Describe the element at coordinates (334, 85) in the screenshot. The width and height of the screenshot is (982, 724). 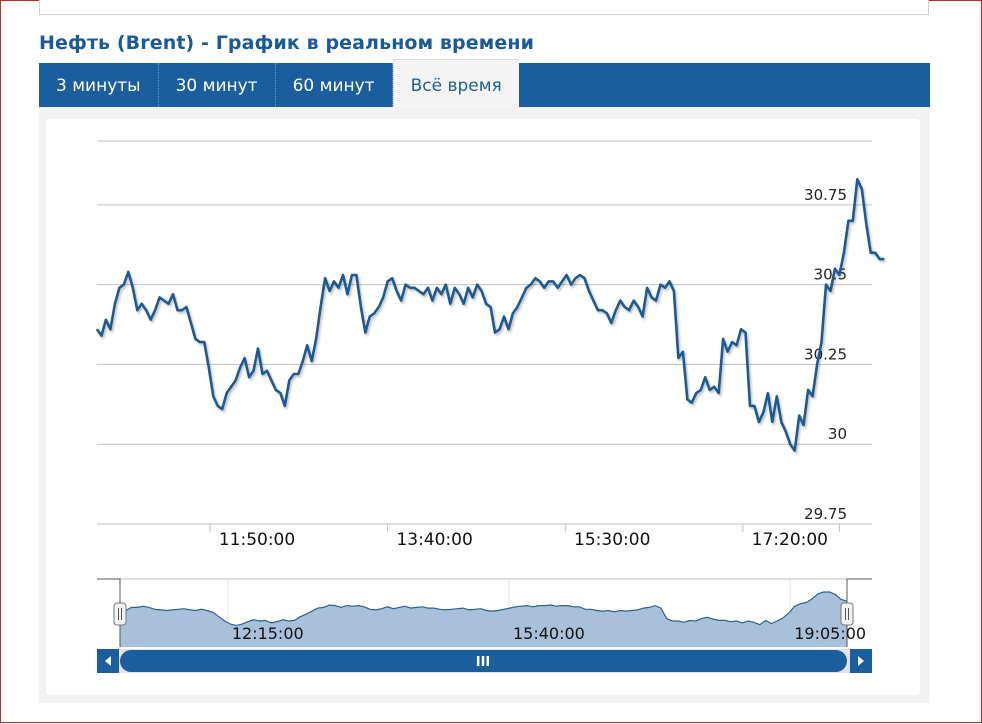
I see `tab-60-minutes: 60 минут` at that location.